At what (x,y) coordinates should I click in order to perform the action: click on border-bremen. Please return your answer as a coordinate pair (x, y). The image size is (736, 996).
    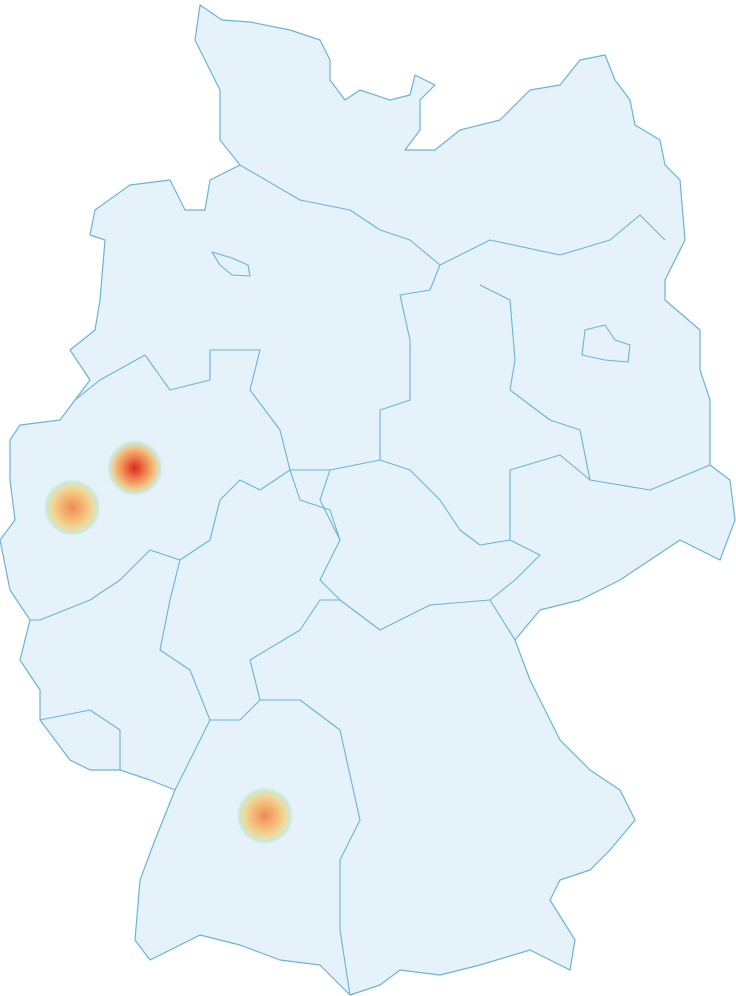
    Looking at the image, I should click on (231, 264).